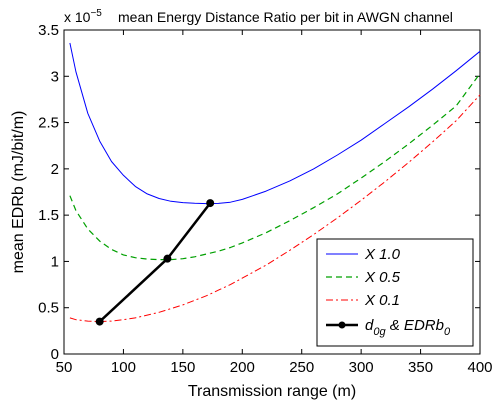  I want to click on x-tick-label: 400, so click(479, 367).